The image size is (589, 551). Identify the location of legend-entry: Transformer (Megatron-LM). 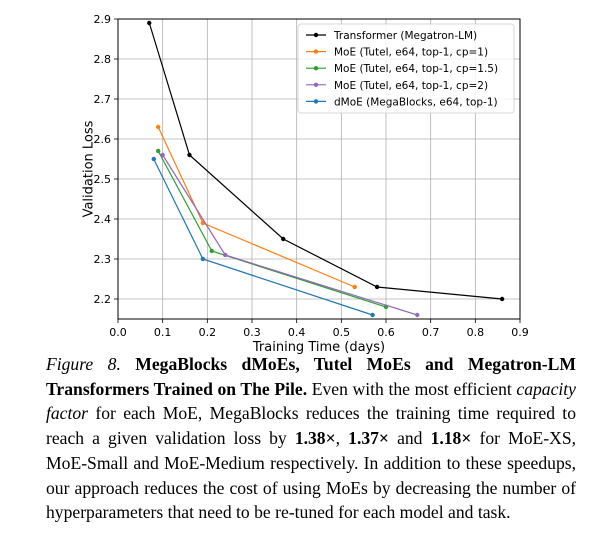
(405, 36).